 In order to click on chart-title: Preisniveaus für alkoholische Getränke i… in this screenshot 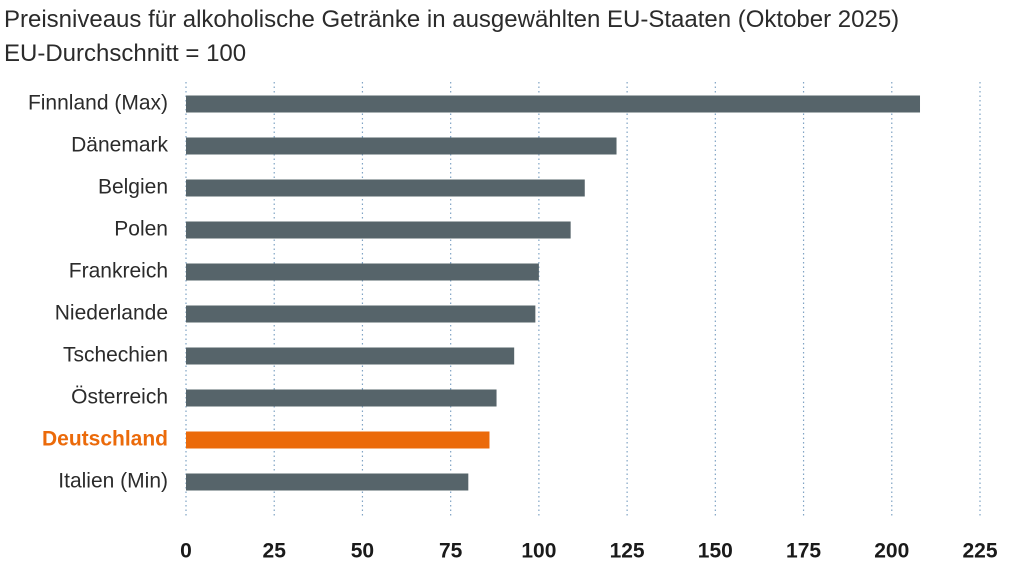, I will do `click(452, 19)`.